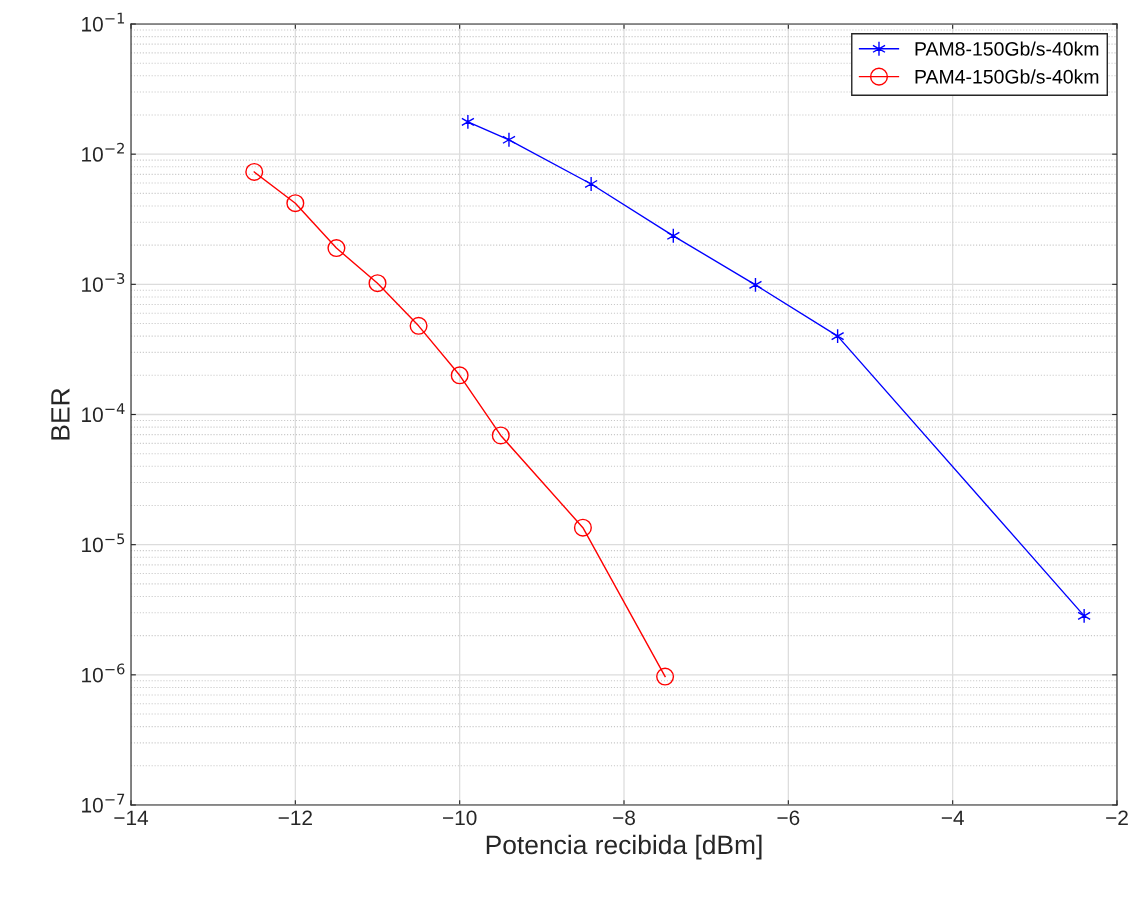 The height and width of the screenshot is (900, 1136). What do you see at coordinates (131, 817) in the screenshot?
I see `x-tick-label: −14` at bounding box center [131, 817].